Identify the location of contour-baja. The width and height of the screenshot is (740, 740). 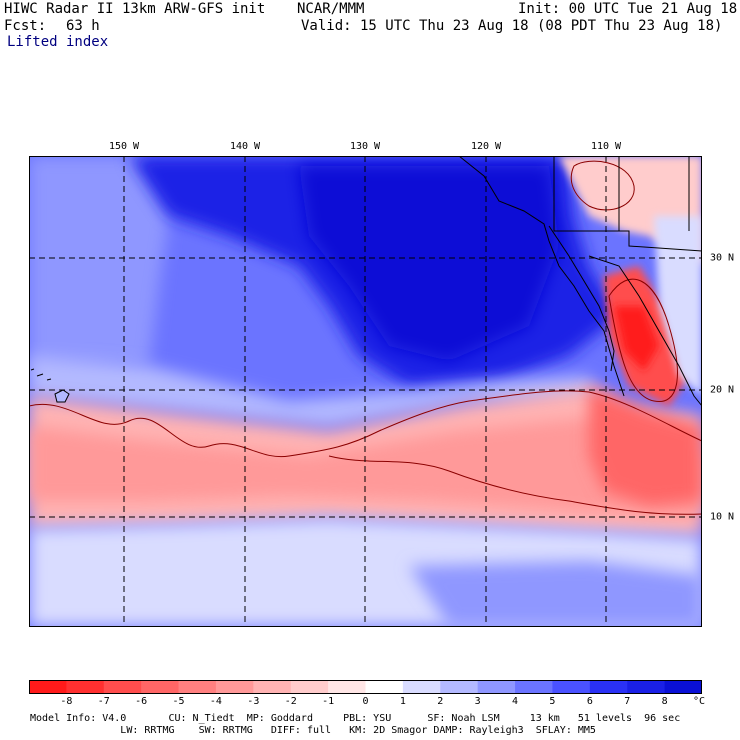
(643, 340).